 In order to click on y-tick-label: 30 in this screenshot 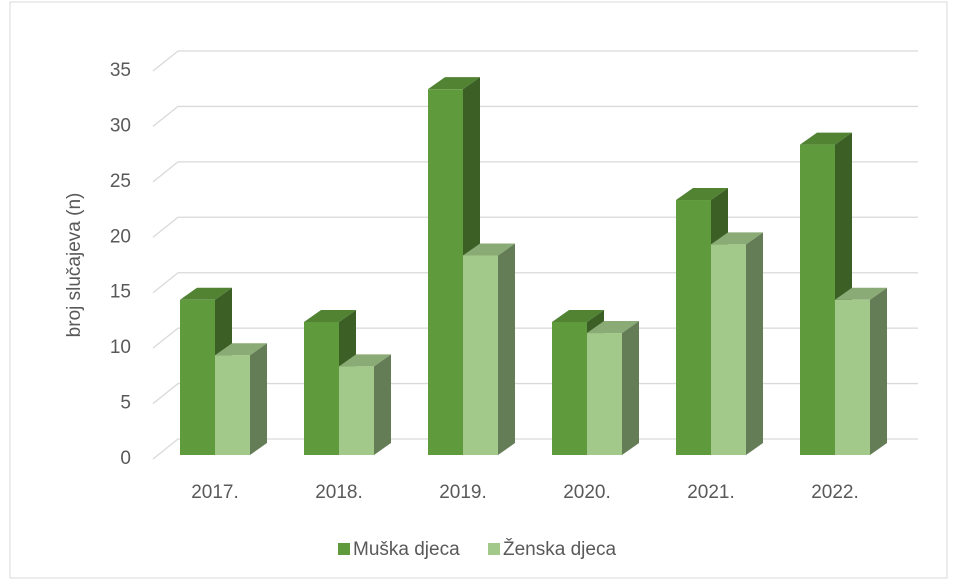, I will do `click(120, 125)`.